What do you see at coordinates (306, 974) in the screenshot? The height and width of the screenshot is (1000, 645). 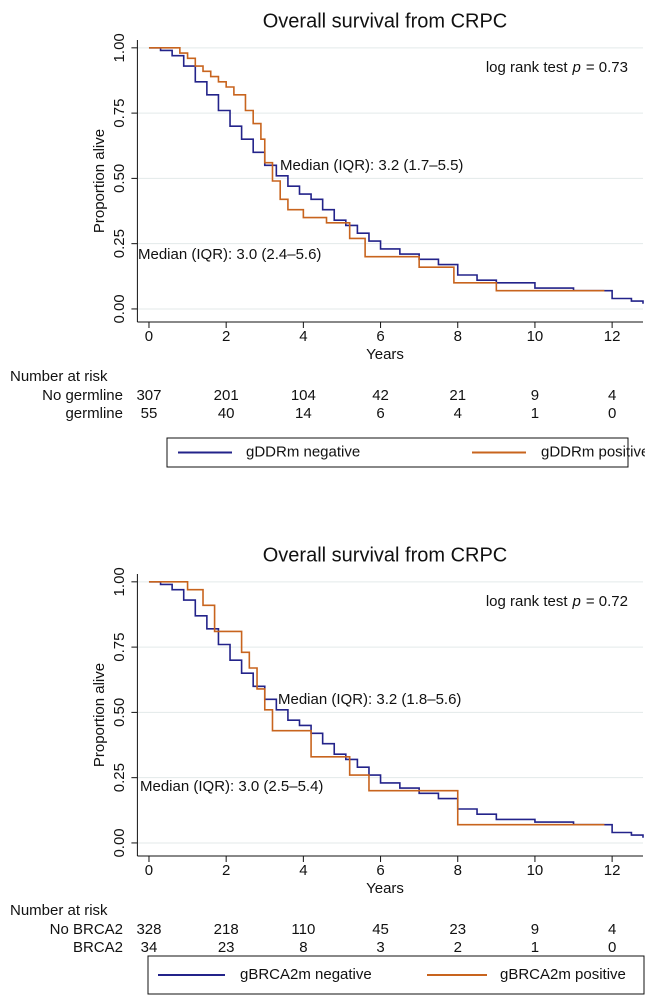 I see `legend-label: gBRCA2m negative` at bounding box center [306, 974].